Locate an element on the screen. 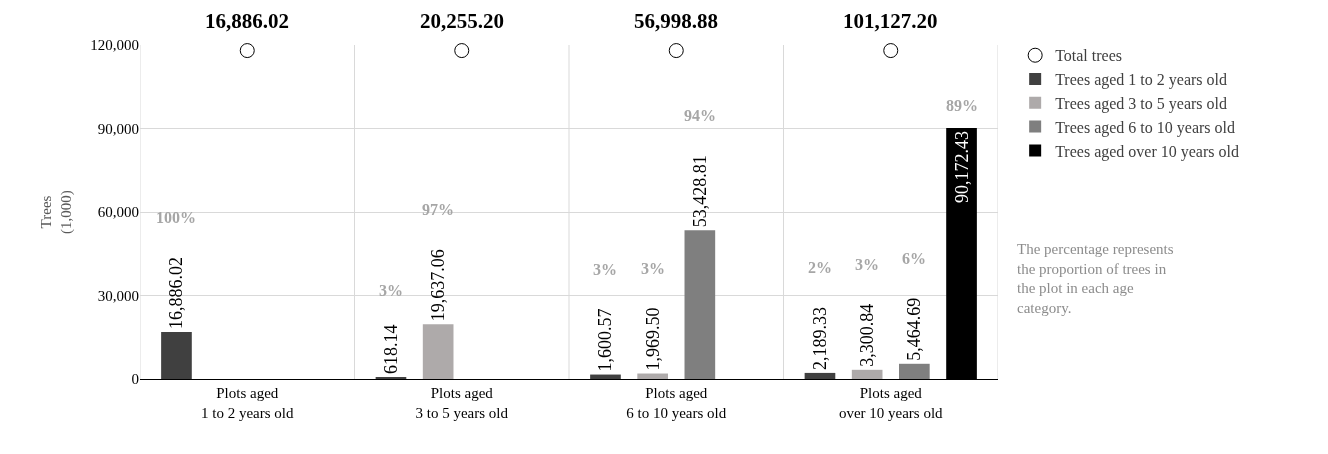 The width and height of the screenshot is (1328, 454). text: 101,127.20 is located at coordinates (890, 21).